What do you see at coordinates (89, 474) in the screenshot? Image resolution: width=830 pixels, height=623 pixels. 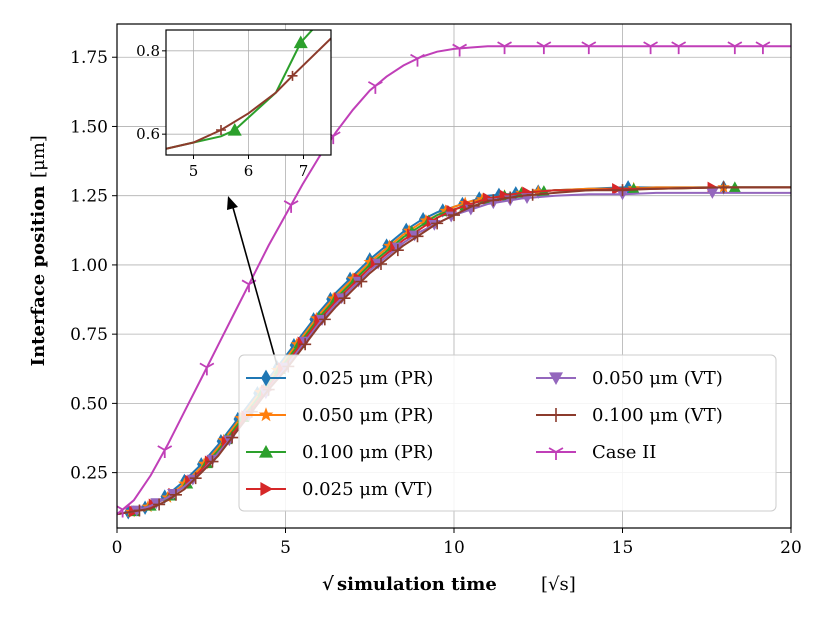 I see `y-tick-label: 0.25` at bounding box center [89, 474].